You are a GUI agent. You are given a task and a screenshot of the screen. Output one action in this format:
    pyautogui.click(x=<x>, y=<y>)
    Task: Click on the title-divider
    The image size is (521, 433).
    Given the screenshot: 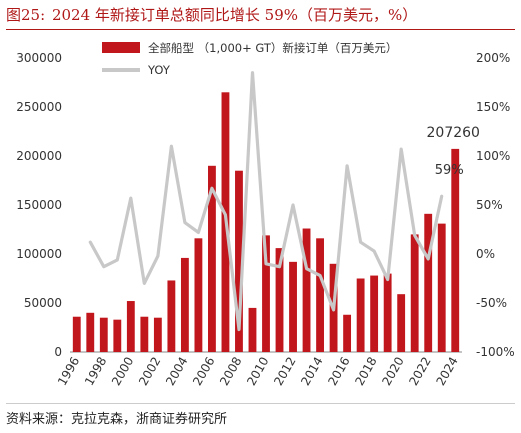 What is the action you would take?
    pyautogui.click(x=260, y=29)
    